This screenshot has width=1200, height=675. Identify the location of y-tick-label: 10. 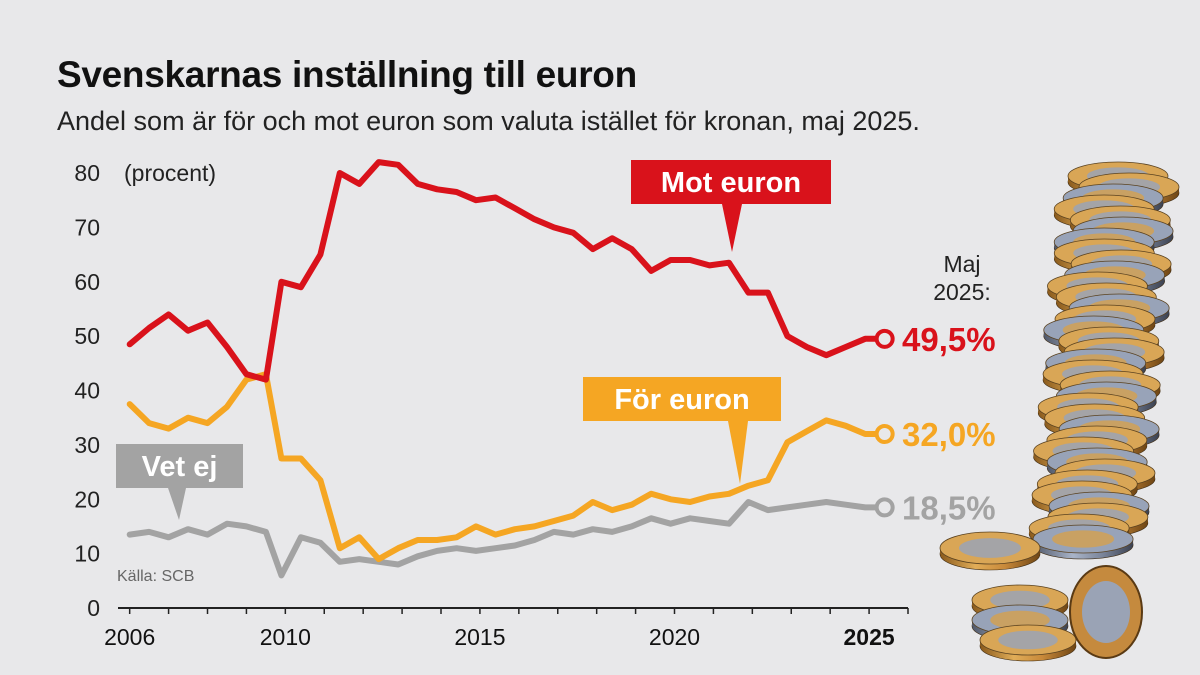
(87, 554).